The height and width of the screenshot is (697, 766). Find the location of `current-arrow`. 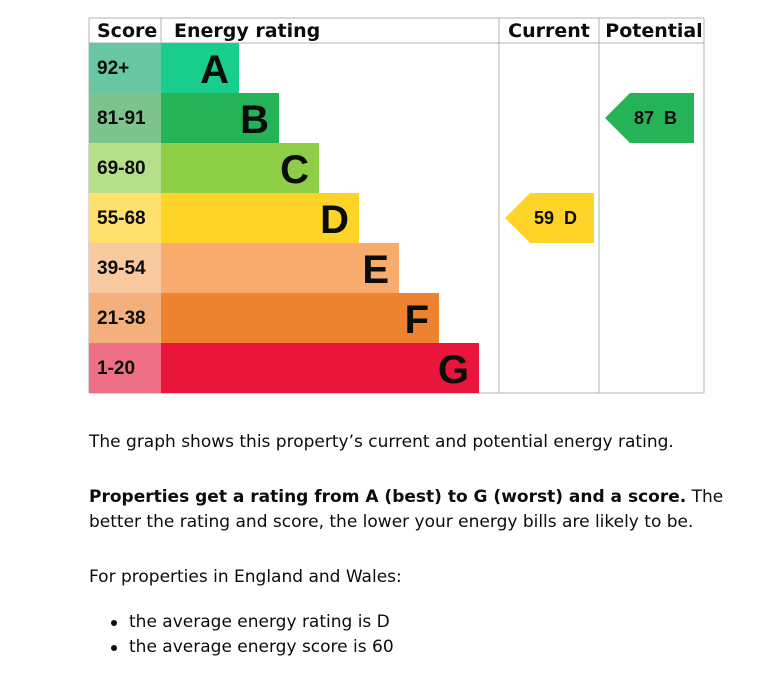

current-arrow is located at coordinates (549, 218).